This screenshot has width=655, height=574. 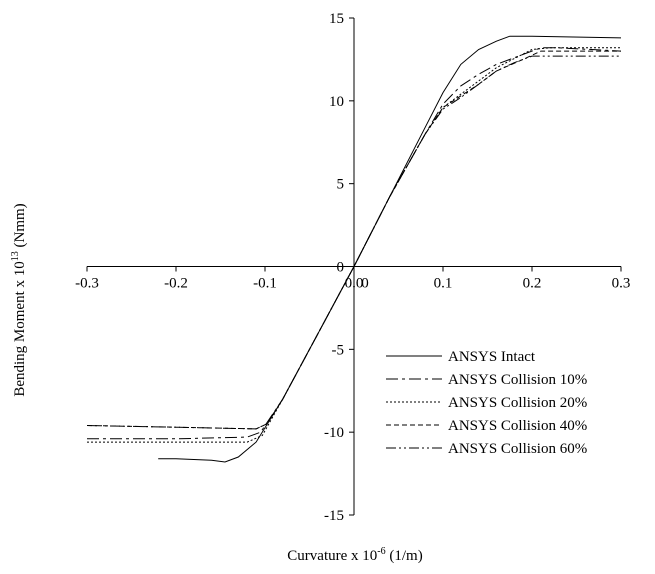 What do you see at coordinates (517, 449) in the screenshot?
I see `legend-label: ANSYS Collision 60%` at bounding box center [517, 449].